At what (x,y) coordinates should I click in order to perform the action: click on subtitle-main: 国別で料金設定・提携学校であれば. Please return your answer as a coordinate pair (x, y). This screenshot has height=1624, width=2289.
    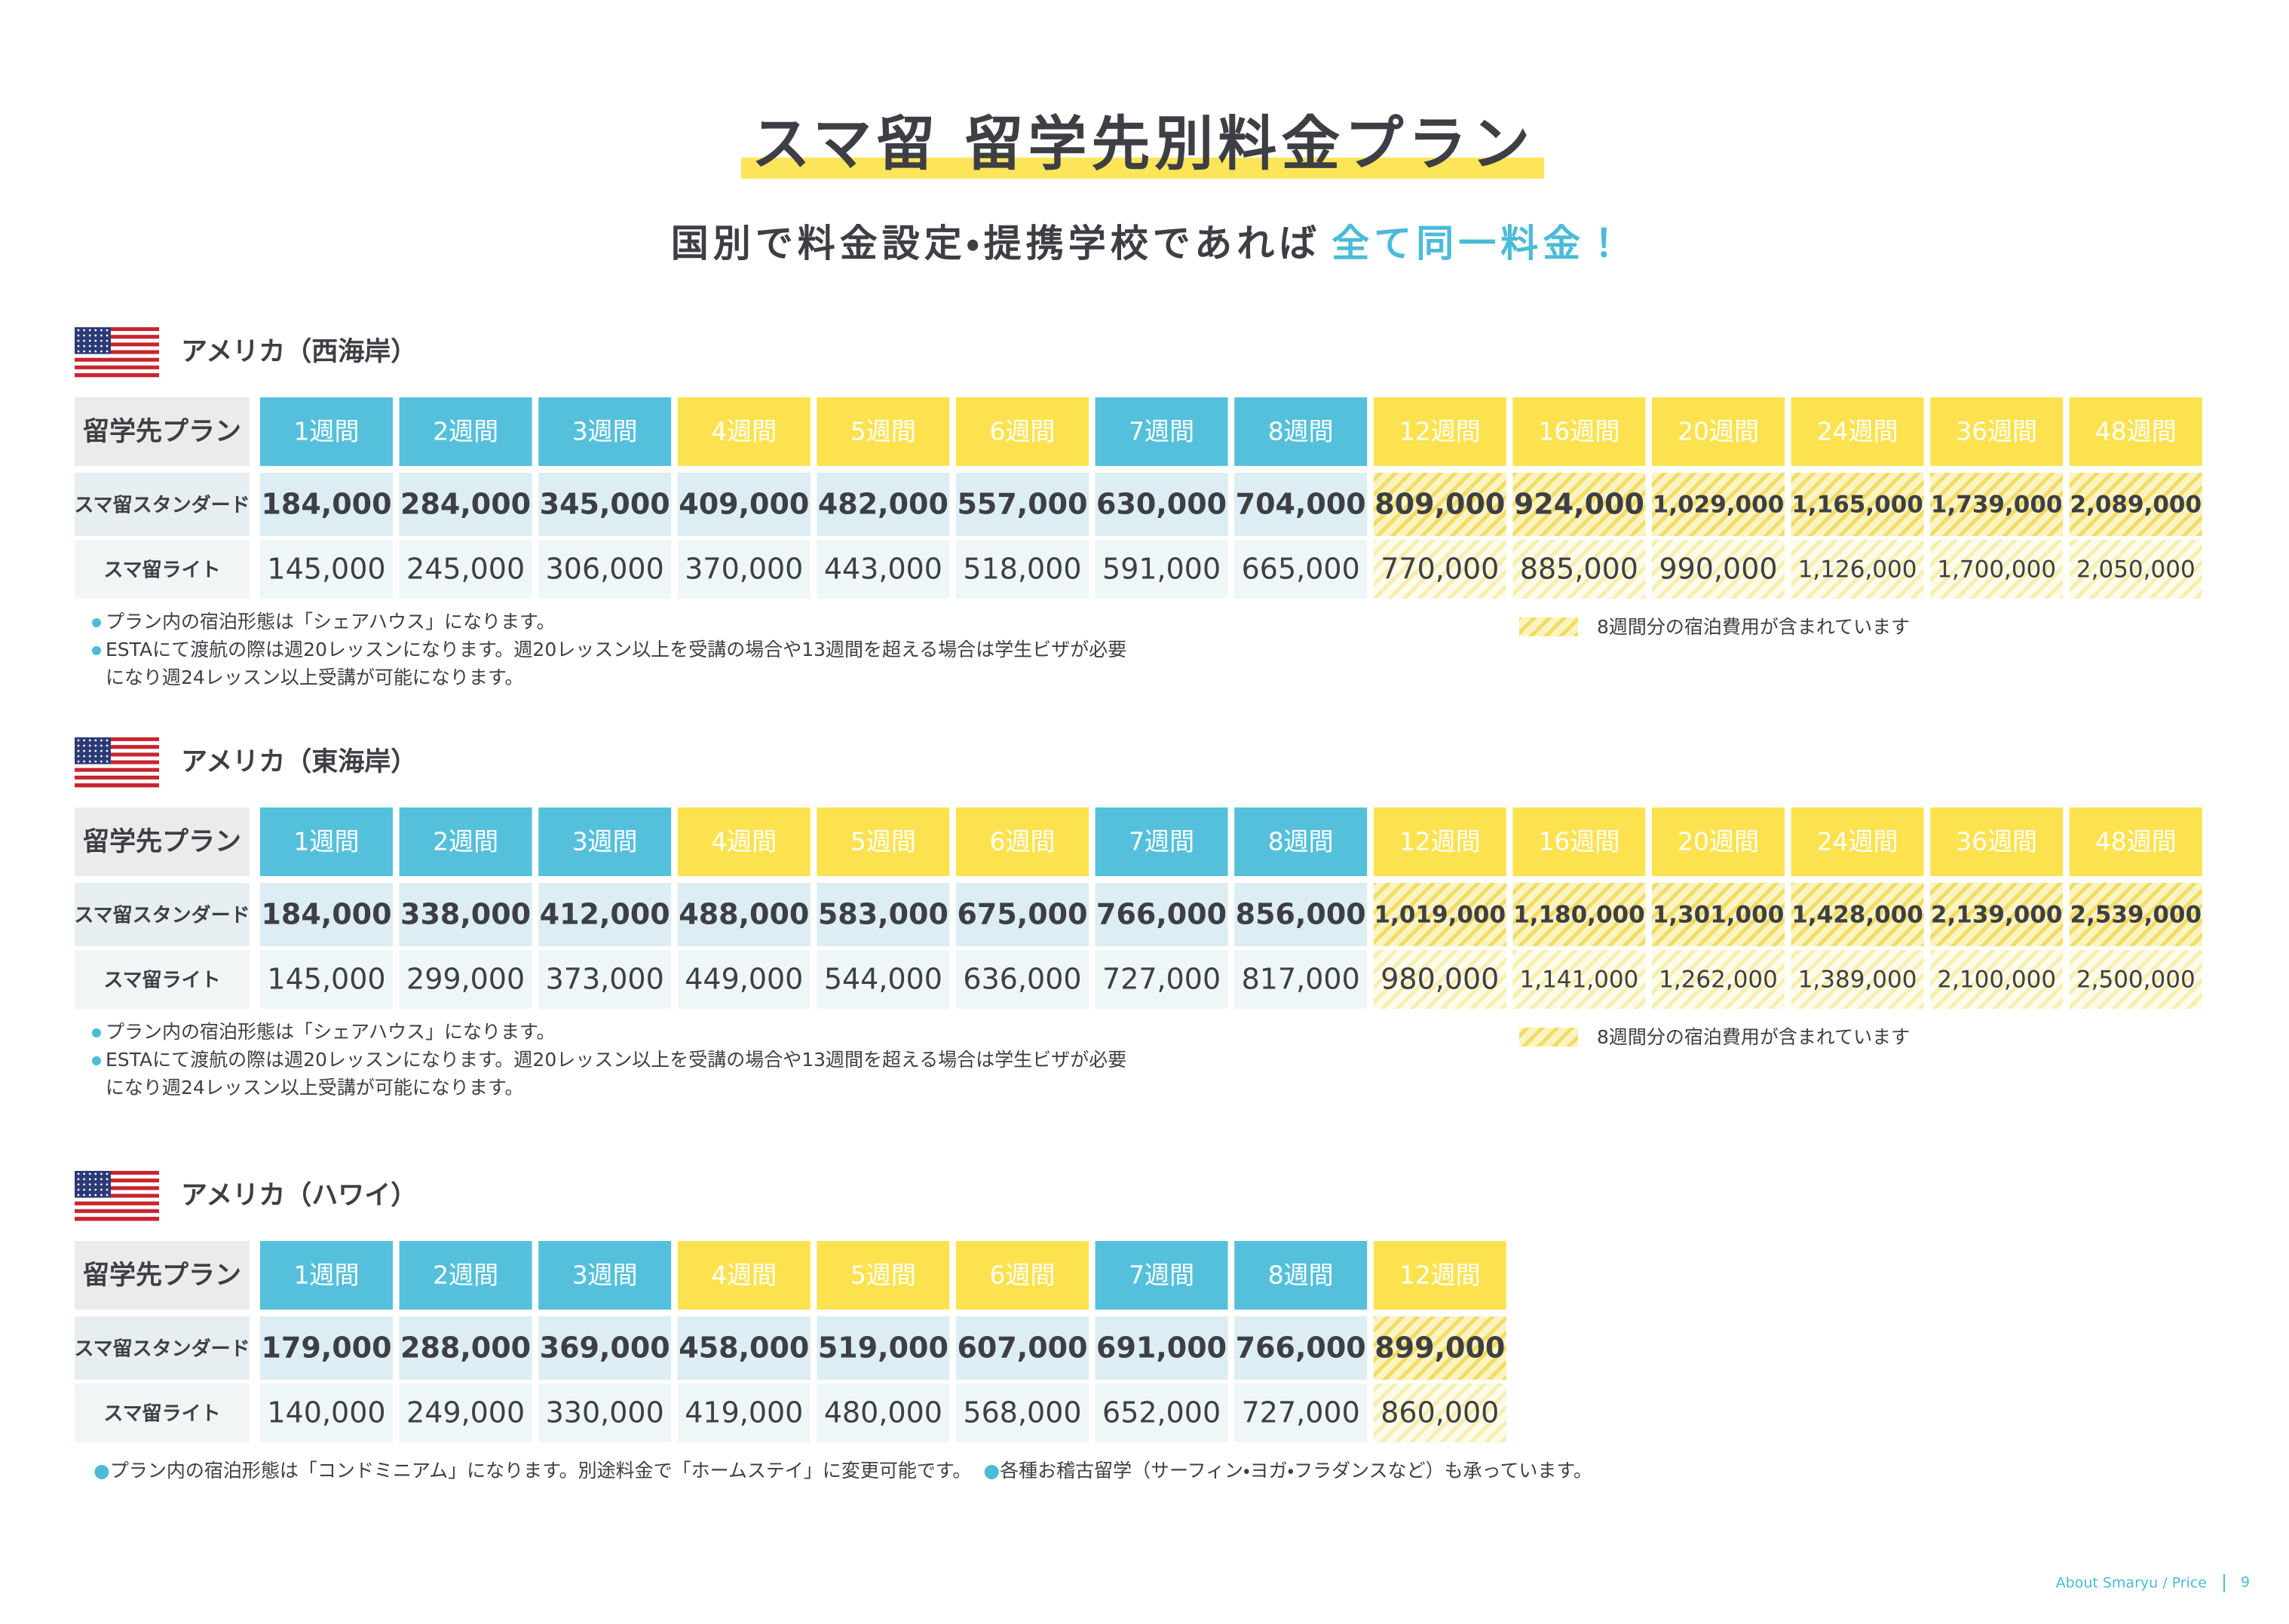
    Looking at the image, I should click on (996, 243).